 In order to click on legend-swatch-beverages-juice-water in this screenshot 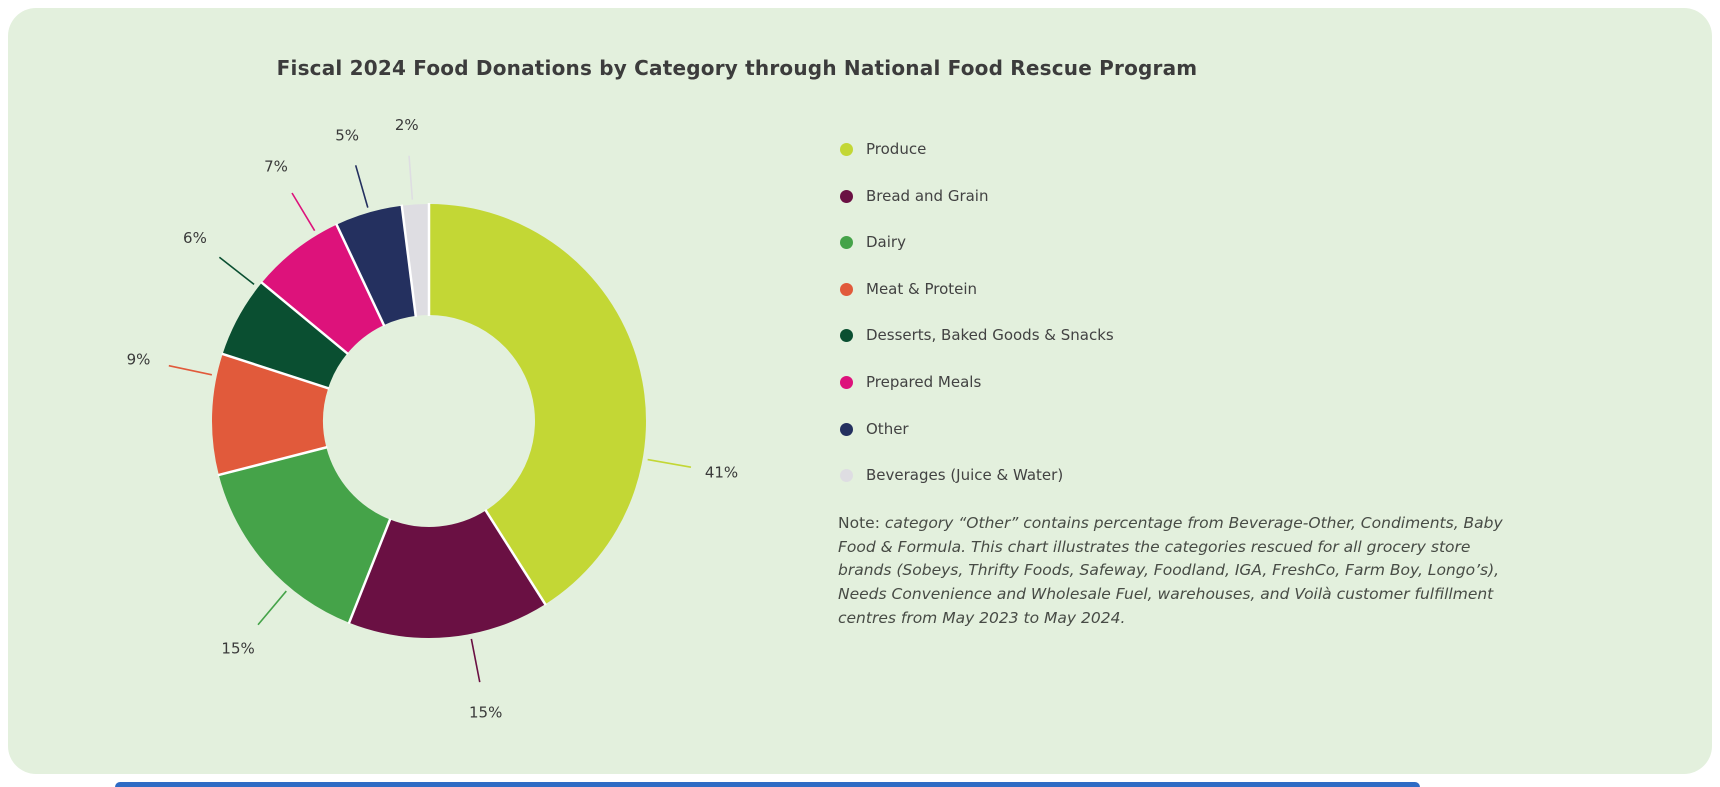, I will do `click(846, 475)`.